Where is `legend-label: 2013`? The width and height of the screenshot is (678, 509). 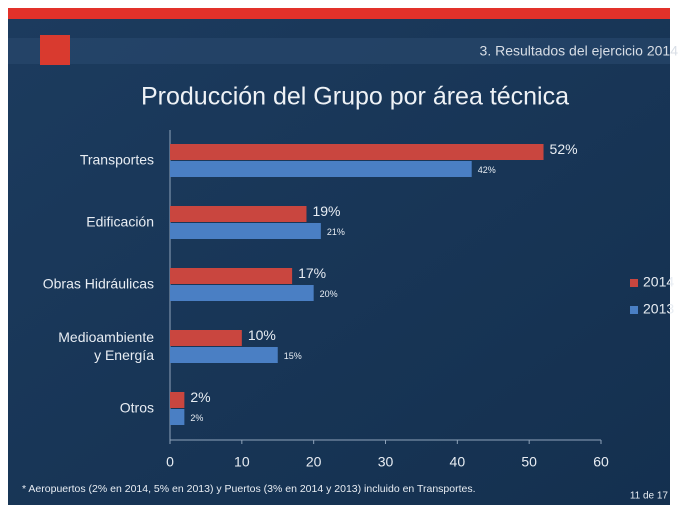 legend-label: 2013 is located at coordinates (658, 309).